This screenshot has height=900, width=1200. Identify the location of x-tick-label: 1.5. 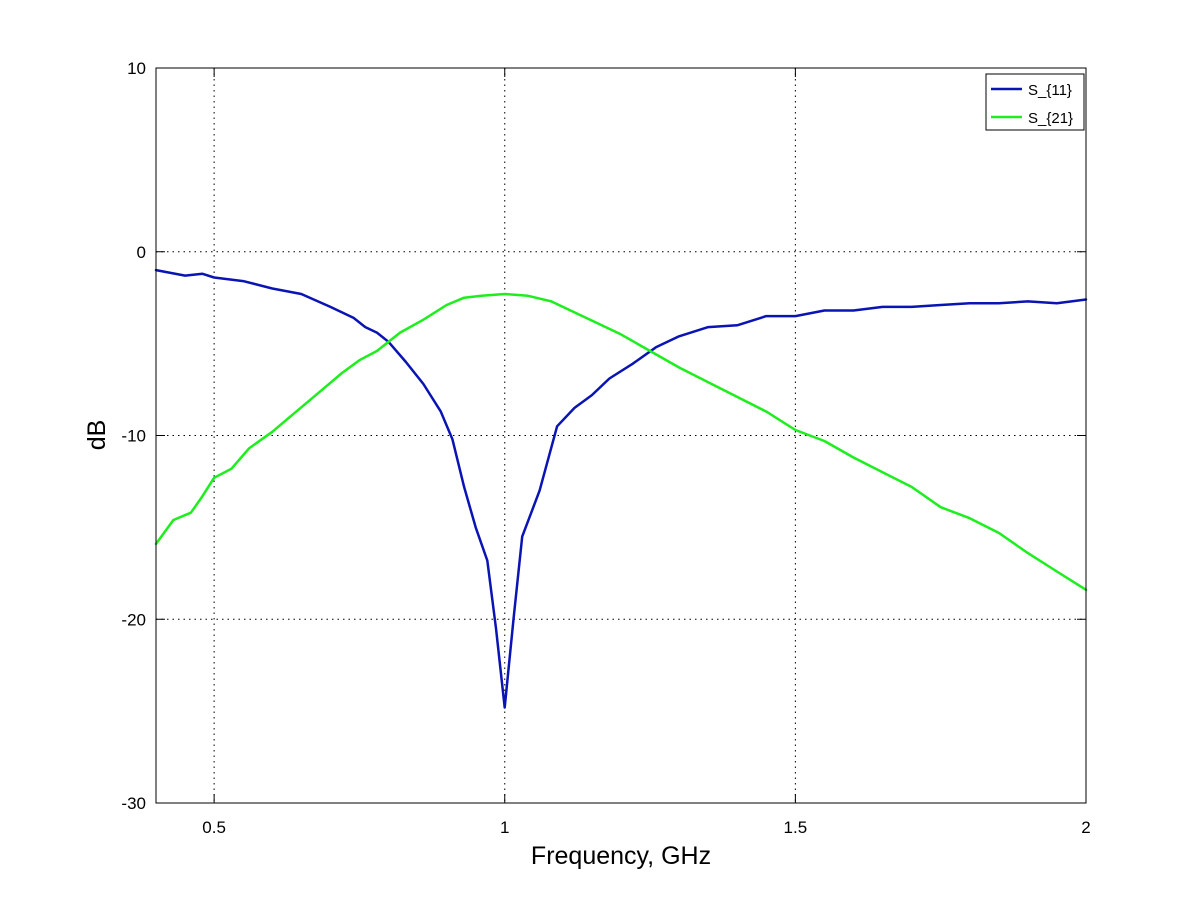
(796, 827).